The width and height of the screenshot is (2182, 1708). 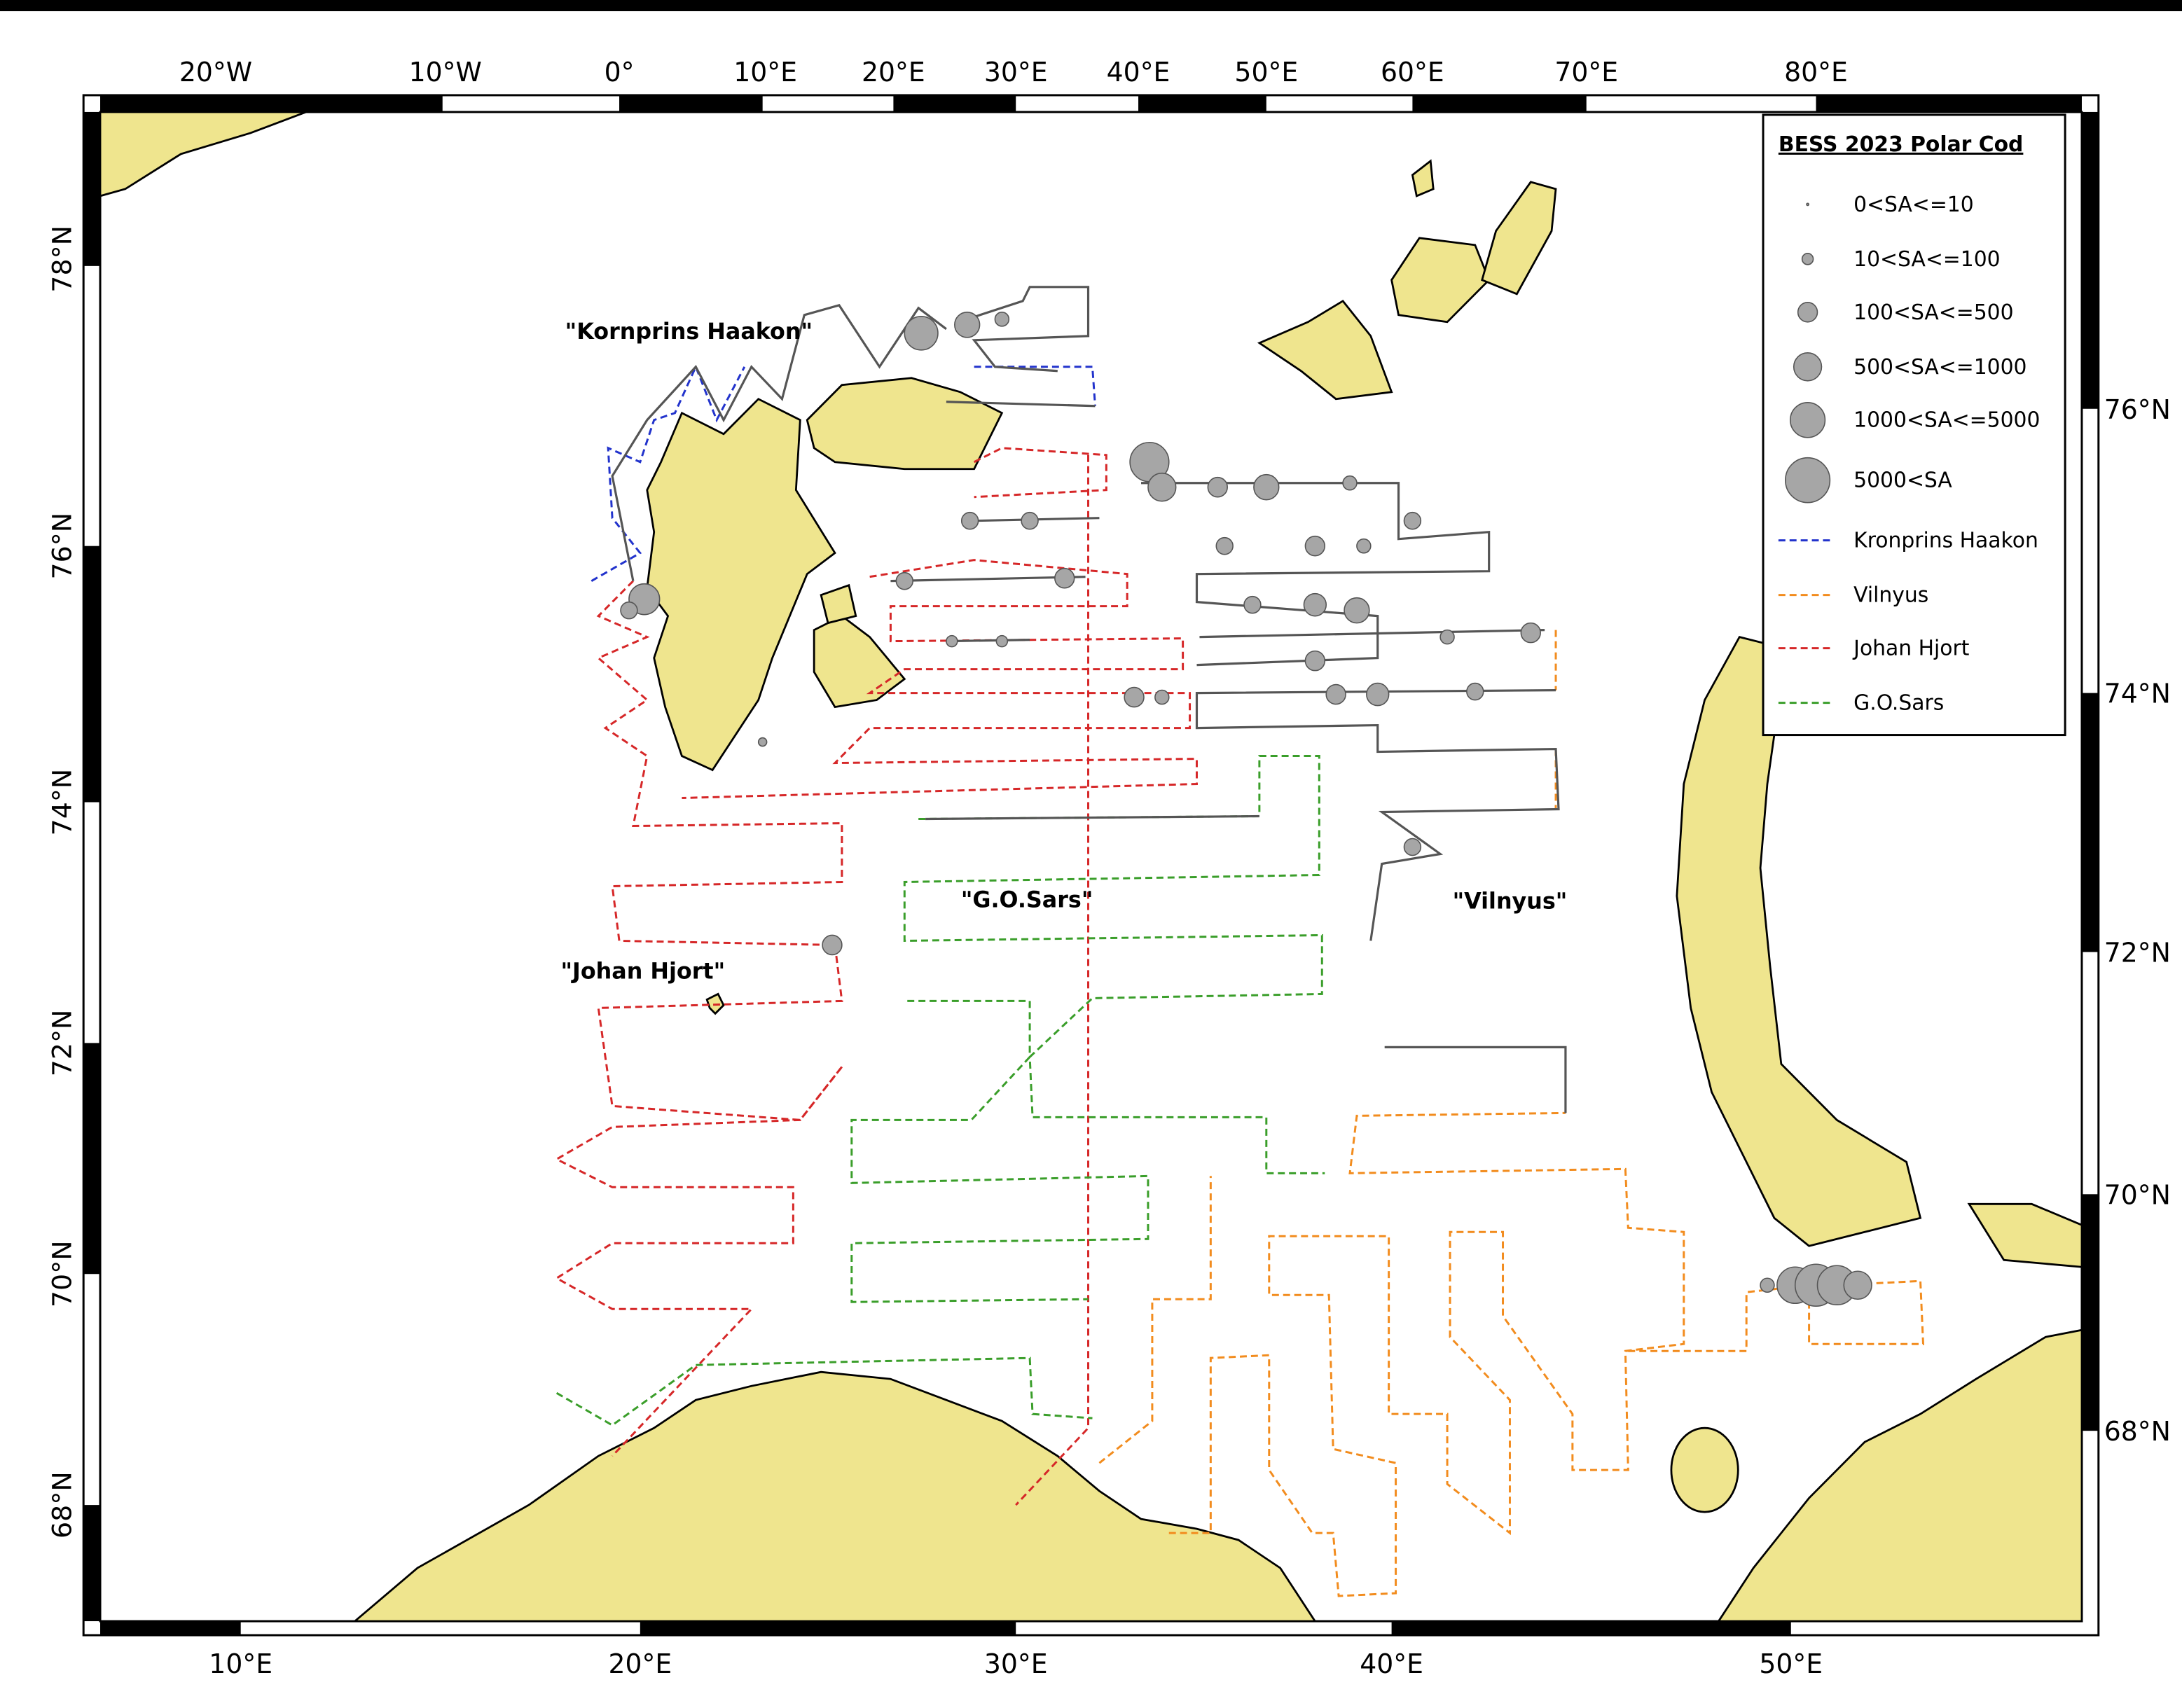 I want to click on bottom-tick-label: 30°E, so click(x=1016, y=1663).